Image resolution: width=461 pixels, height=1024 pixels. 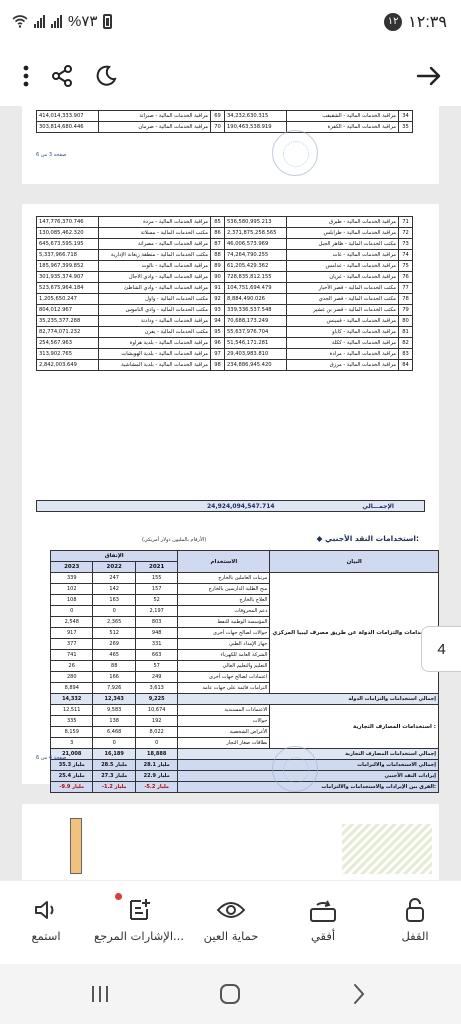 I want to click on amount-cell: 313,902.765, so click(x=67, y=354).